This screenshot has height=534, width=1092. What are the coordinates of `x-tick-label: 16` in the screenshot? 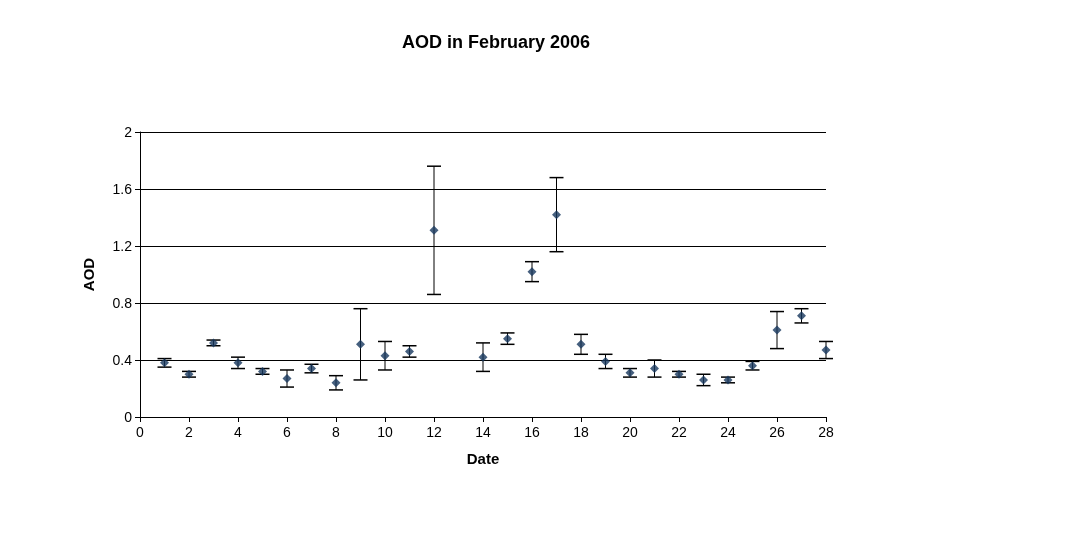 It's located at (532, 432).